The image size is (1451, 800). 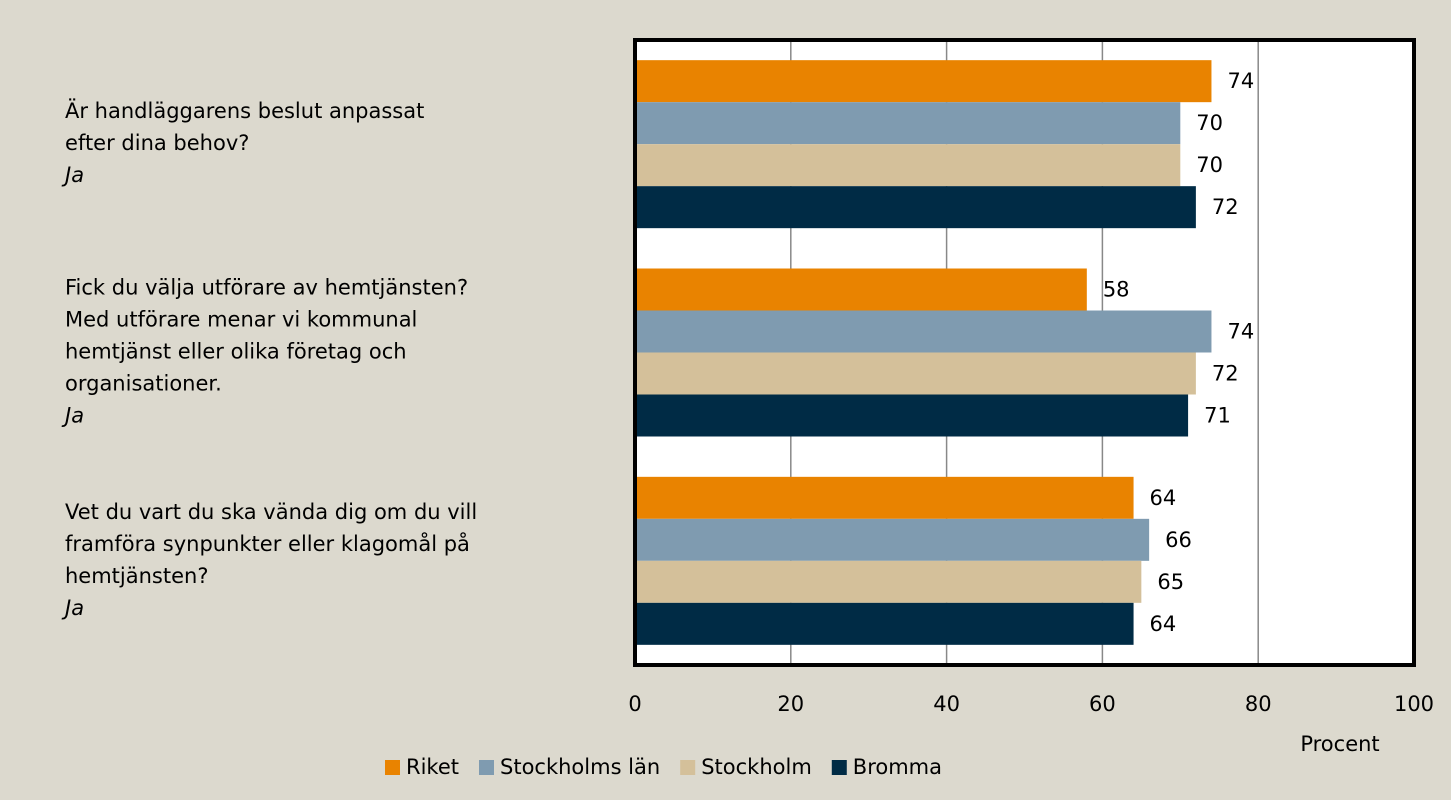 I want to click on value-label: 66, so click(x=1178, y=540).